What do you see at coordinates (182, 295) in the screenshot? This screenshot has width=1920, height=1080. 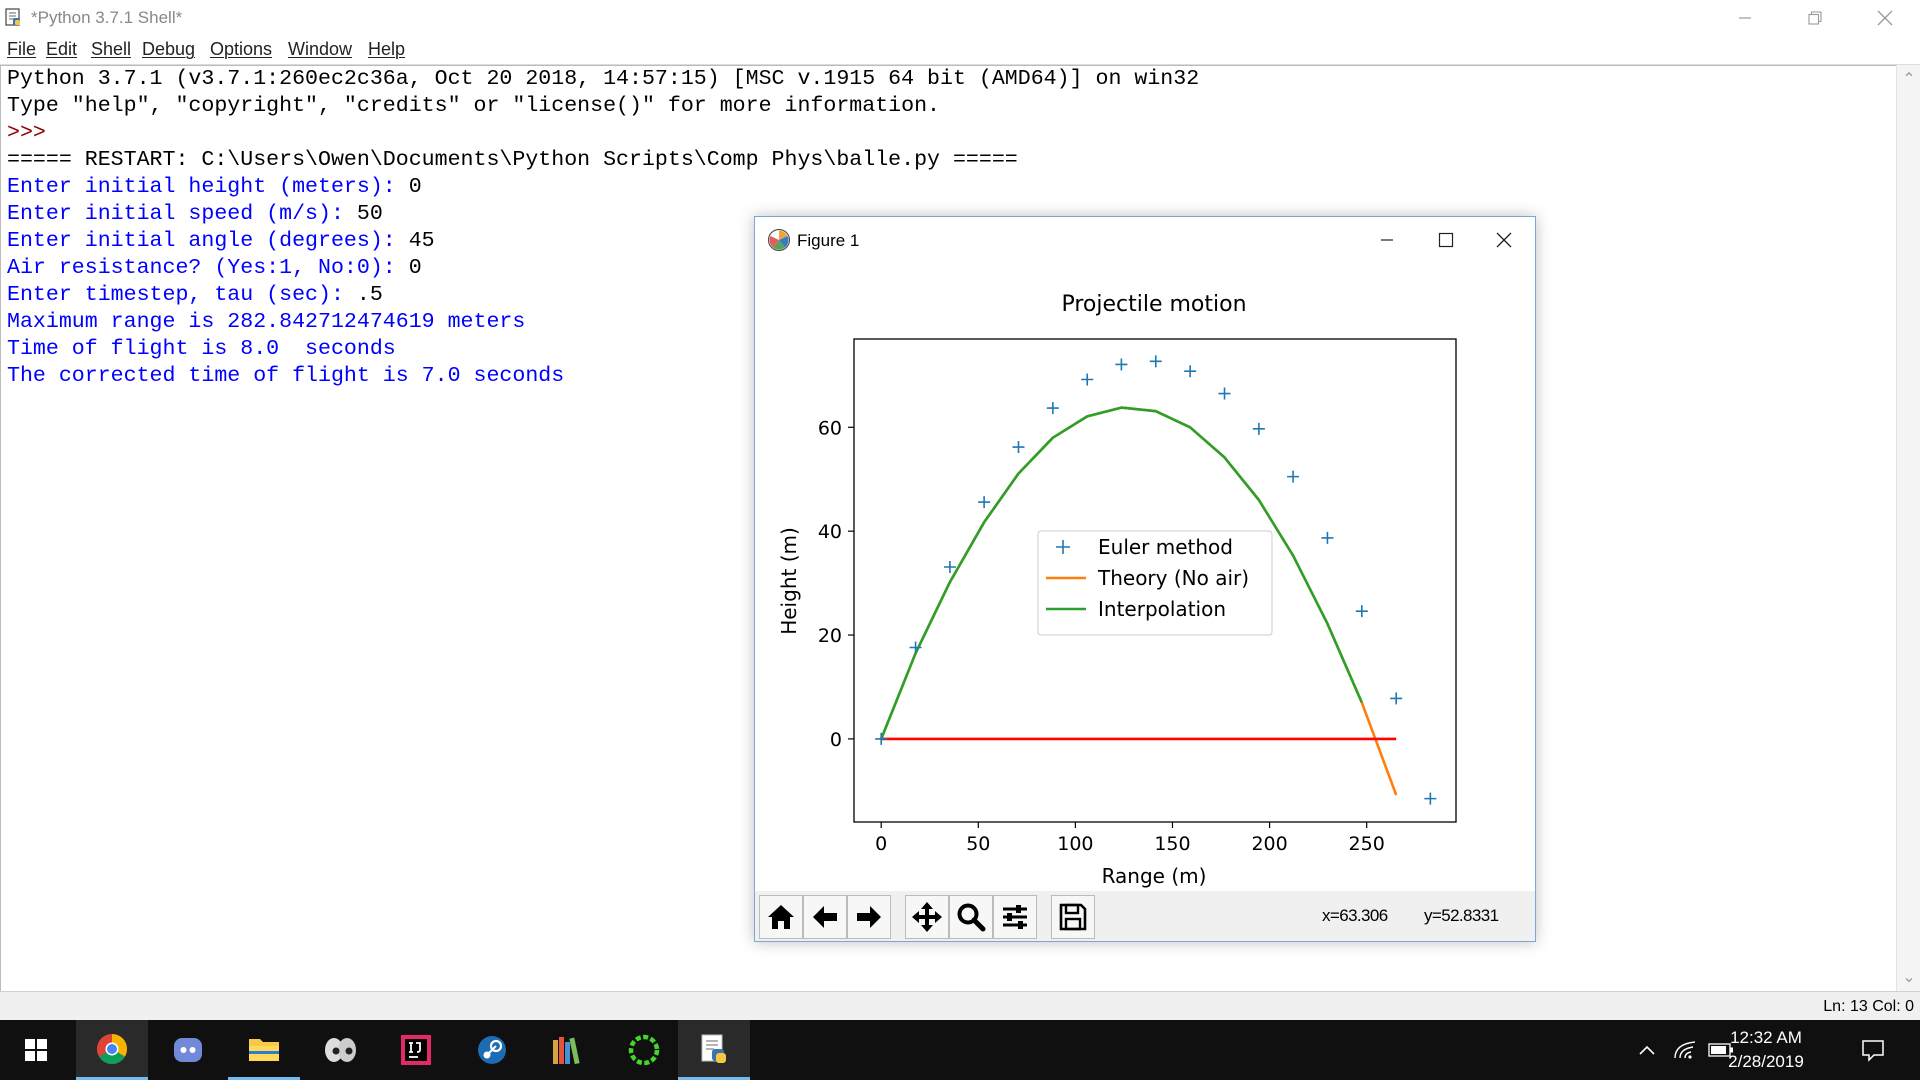 I see `input-prompt: Enter timestep, tau (sec):` at bounding box center [182, 295].